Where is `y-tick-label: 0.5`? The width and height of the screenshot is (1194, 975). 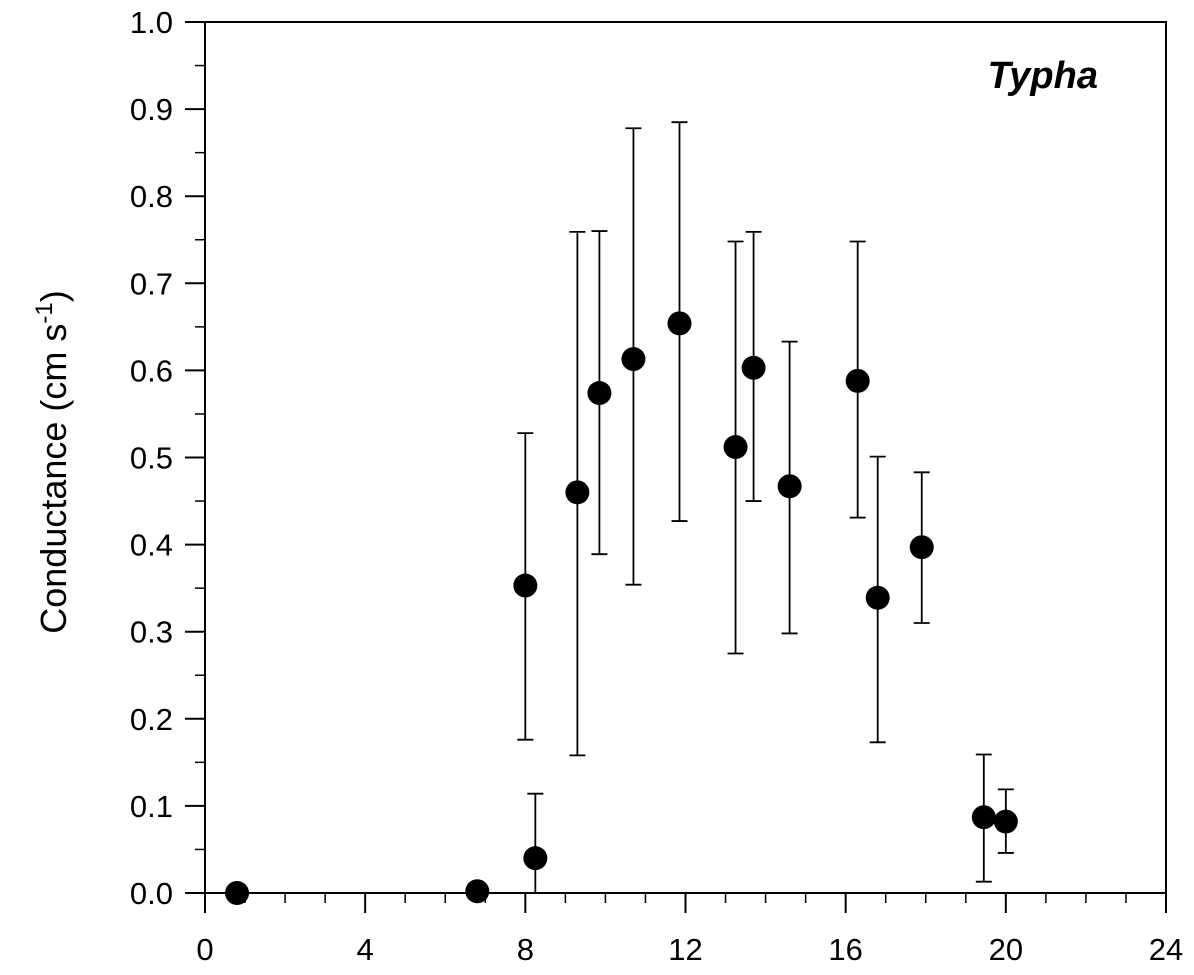 y-tick-label: 0.5 is located at coordinates (151, 458).